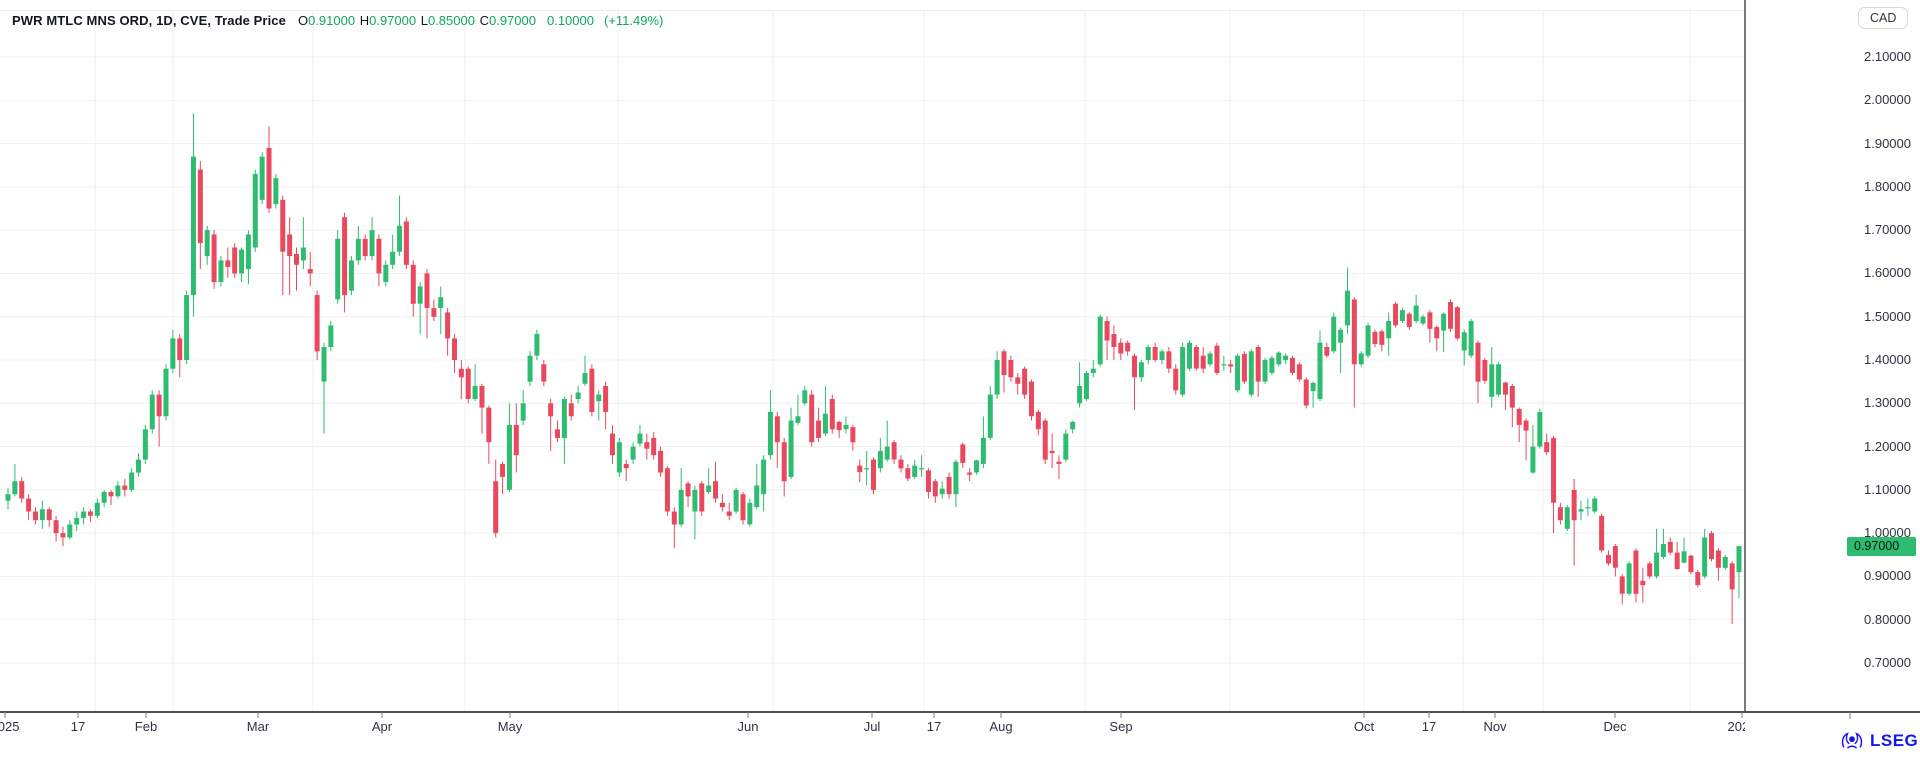 The image size is (1920, 760). Describe the element at coordinates (1887, 662) in the screenshot. I see `price-tick-label: 0.70000` at that location.